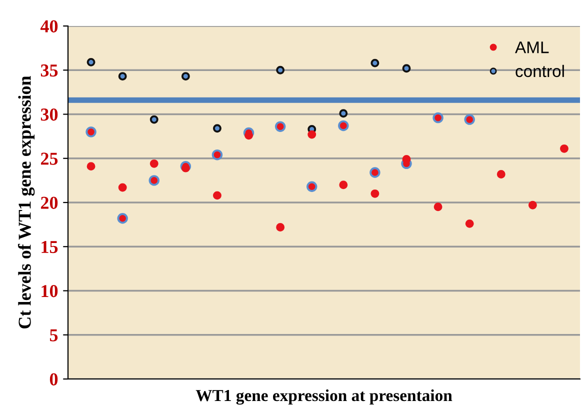 The width and height of the screenshot is (582, 414). What do you see at coordinates (49, 202) in the screenshot?
I see `y-tick-label: 20` at bounding box center [49, 202].